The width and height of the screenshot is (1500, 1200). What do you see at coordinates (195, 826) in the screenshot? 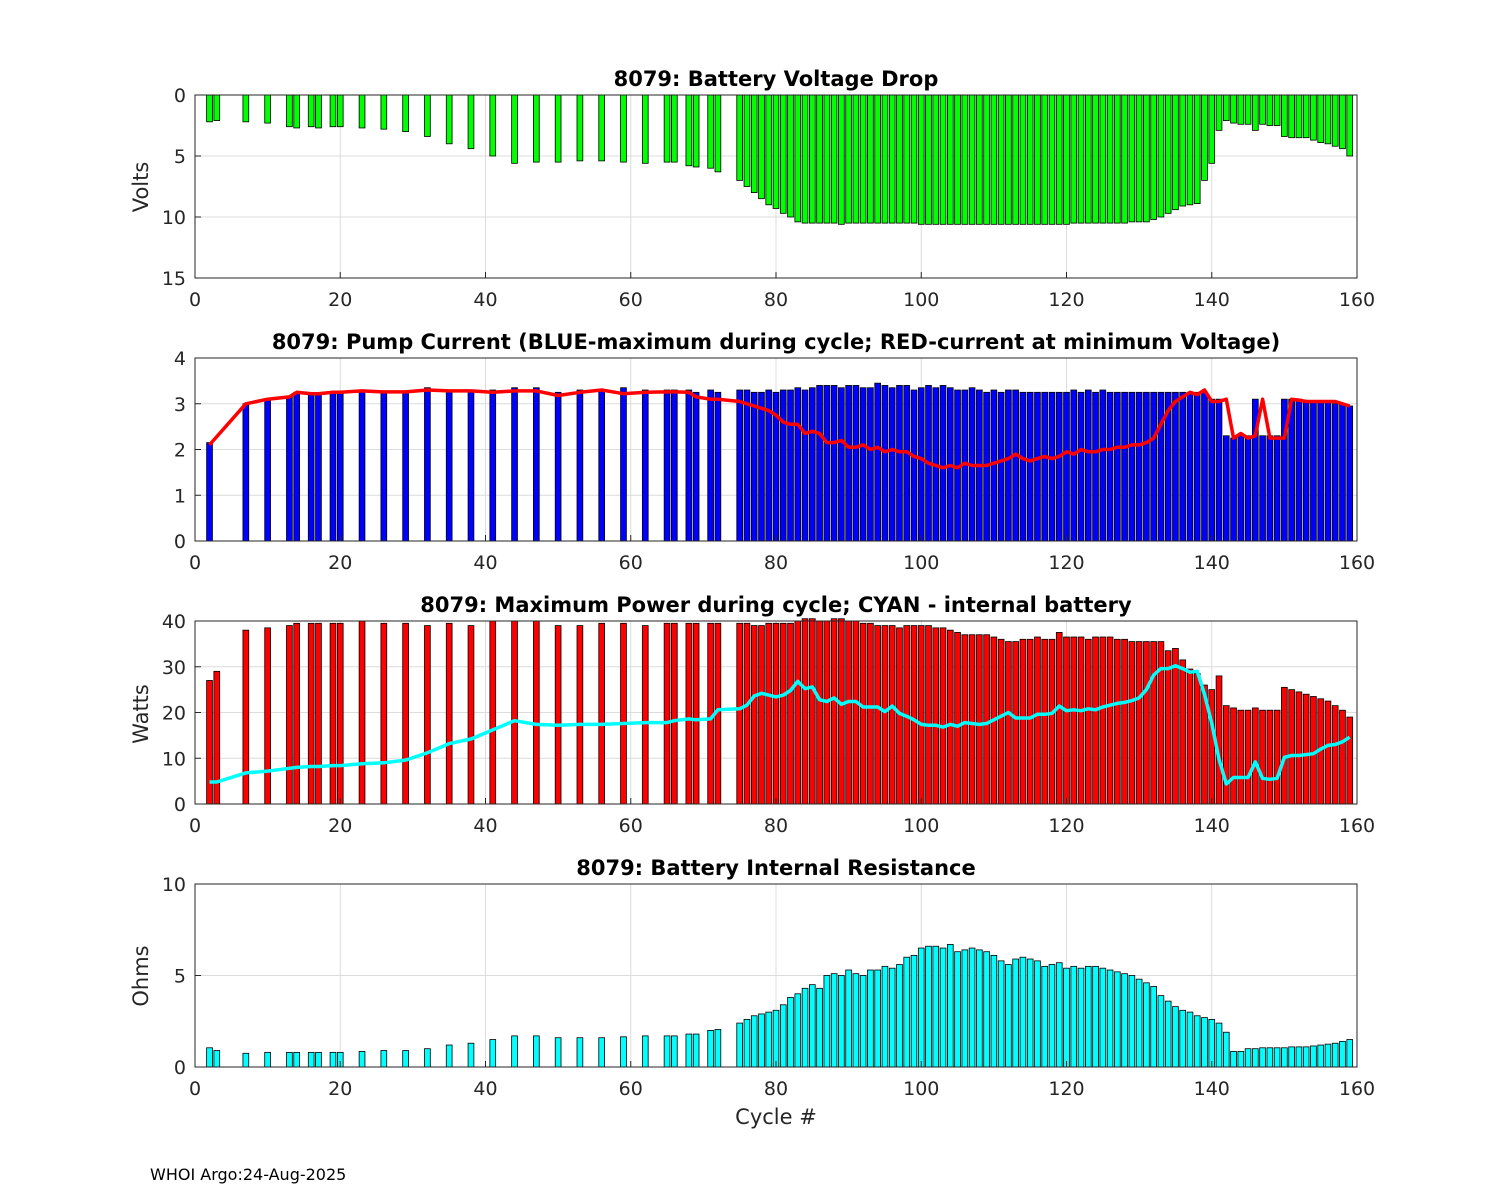
I see `x-tick-label: 0` at bounding box center [195, 826].